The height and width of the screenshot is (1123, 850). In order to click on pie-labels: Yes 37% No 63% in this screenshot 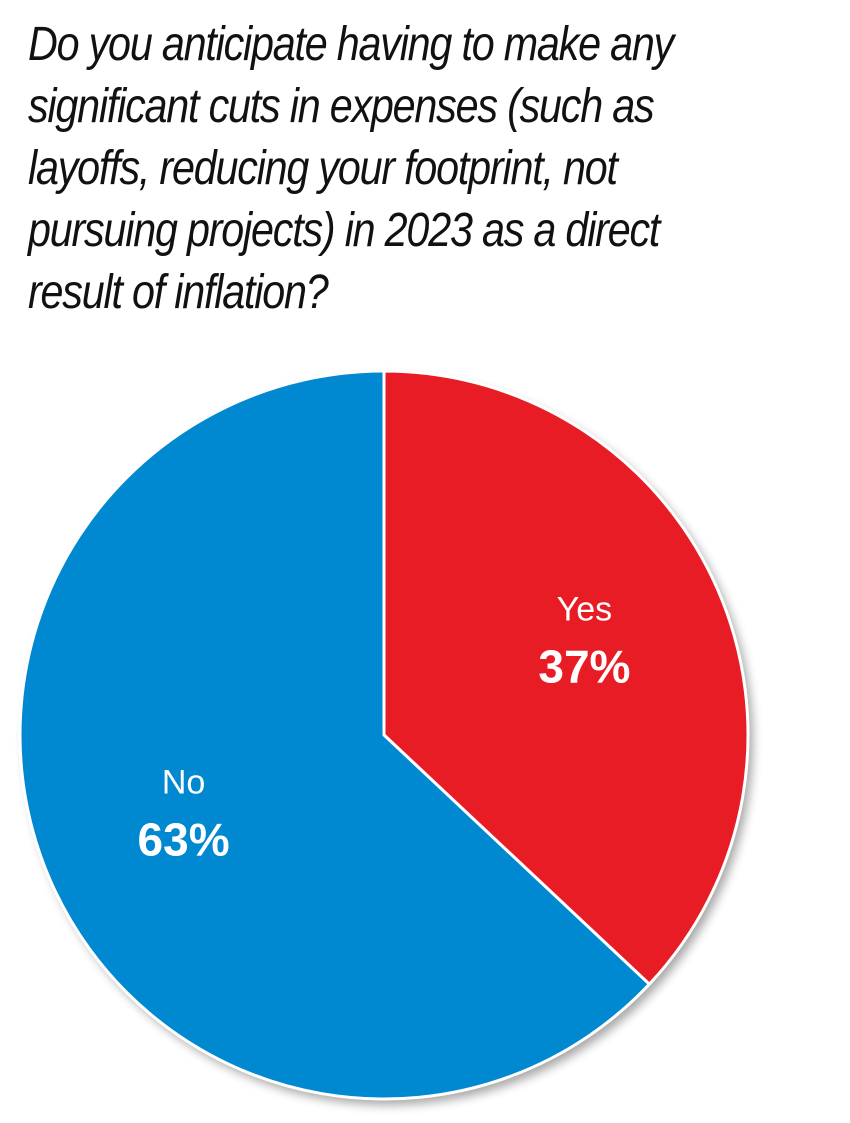, I will do `click(384, 727)`.